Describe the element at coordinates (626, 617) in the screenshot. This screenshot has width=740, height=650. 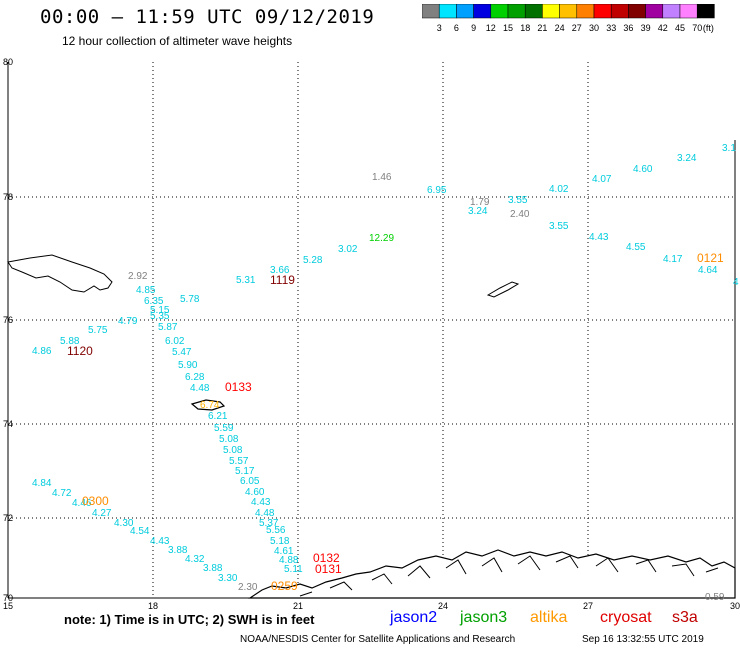
I see `legend-cryosat: cryosat` at that location.